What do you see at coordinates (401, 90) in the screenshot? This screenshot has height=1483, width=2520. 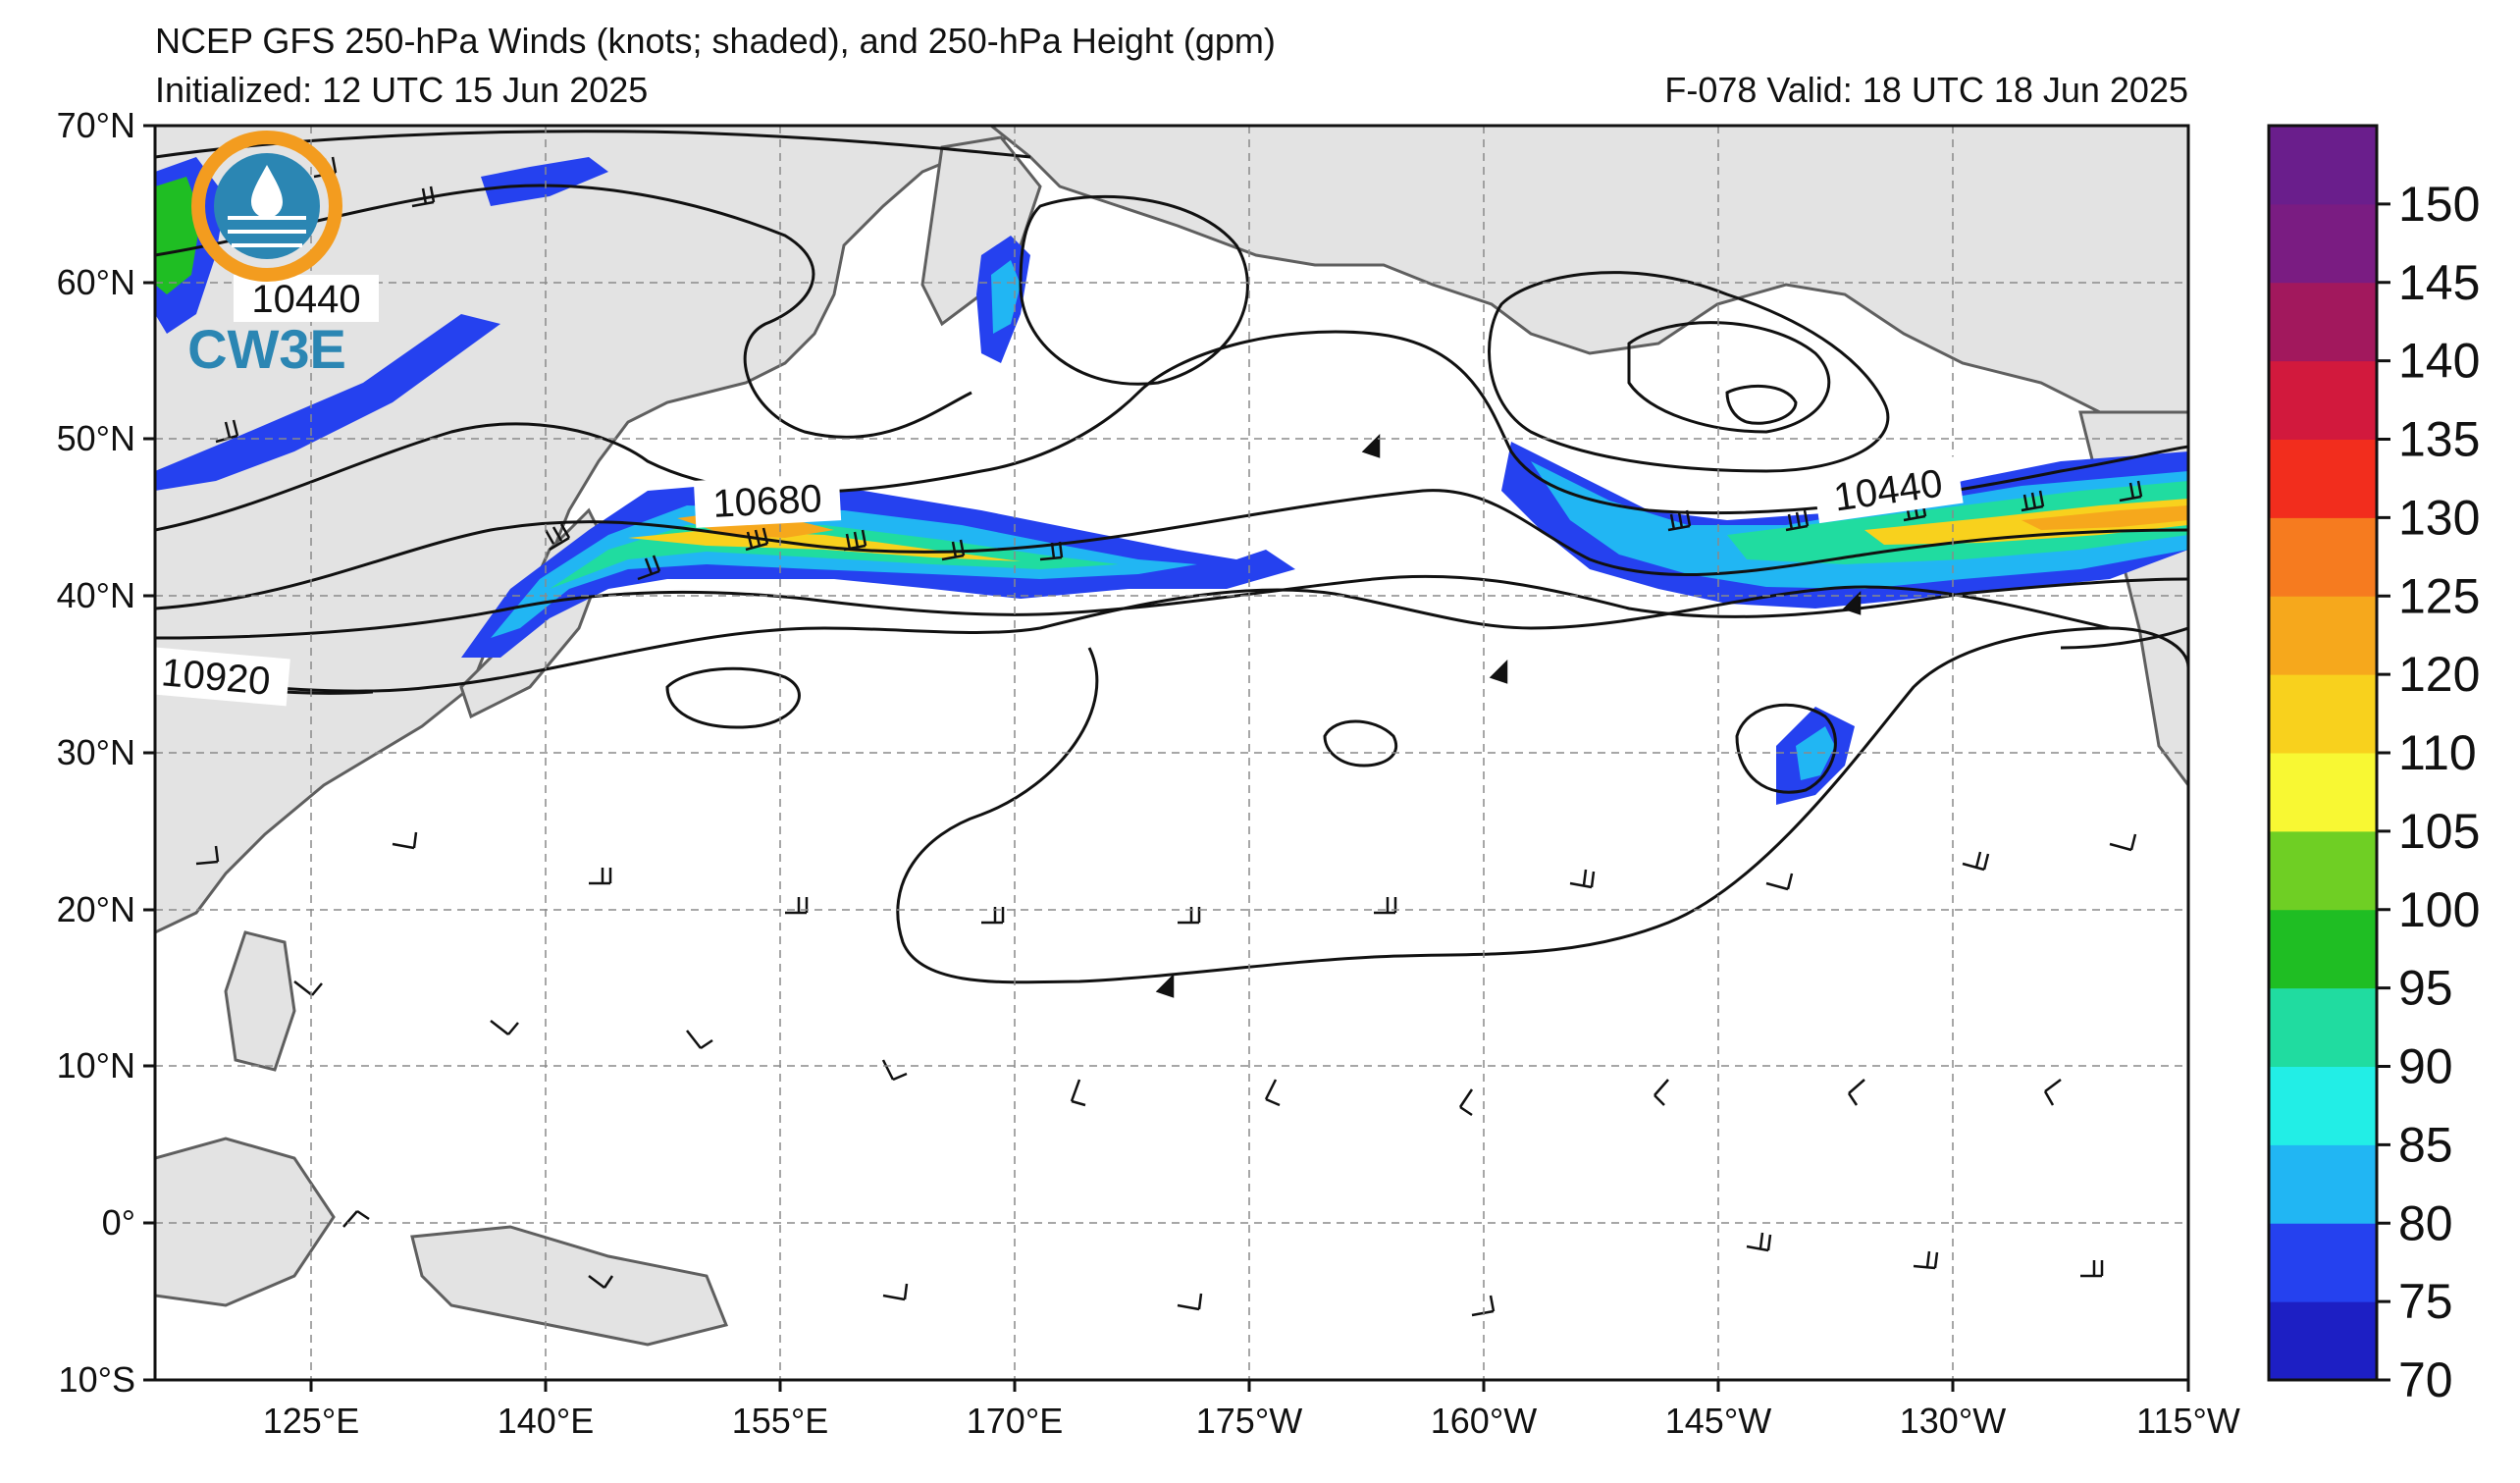 I see `title-line-2: Initialized: 12 UTC 15 Jun 2025` at bounding box center [401, 90].